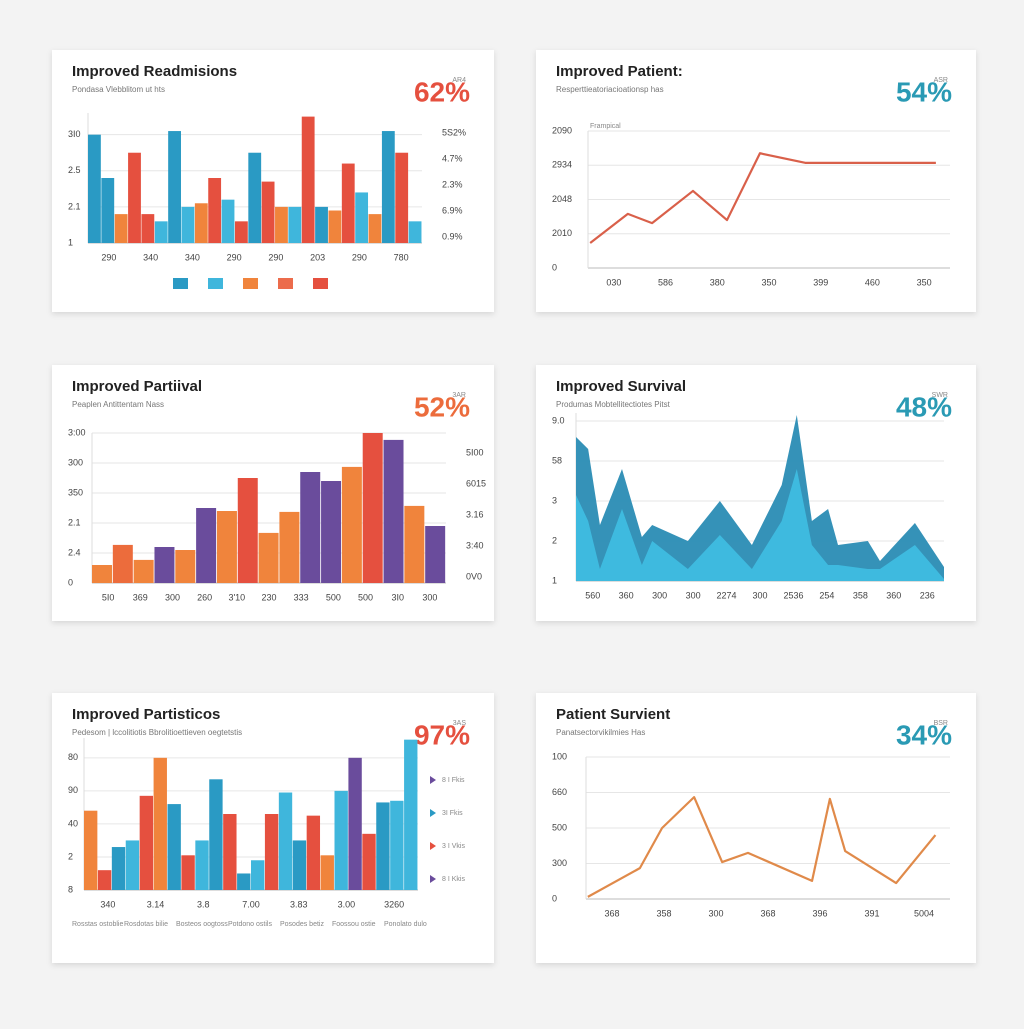 This screenshot has width=1024, height=1029. I want to click on right-label: 6.9%, so click(452, 210).